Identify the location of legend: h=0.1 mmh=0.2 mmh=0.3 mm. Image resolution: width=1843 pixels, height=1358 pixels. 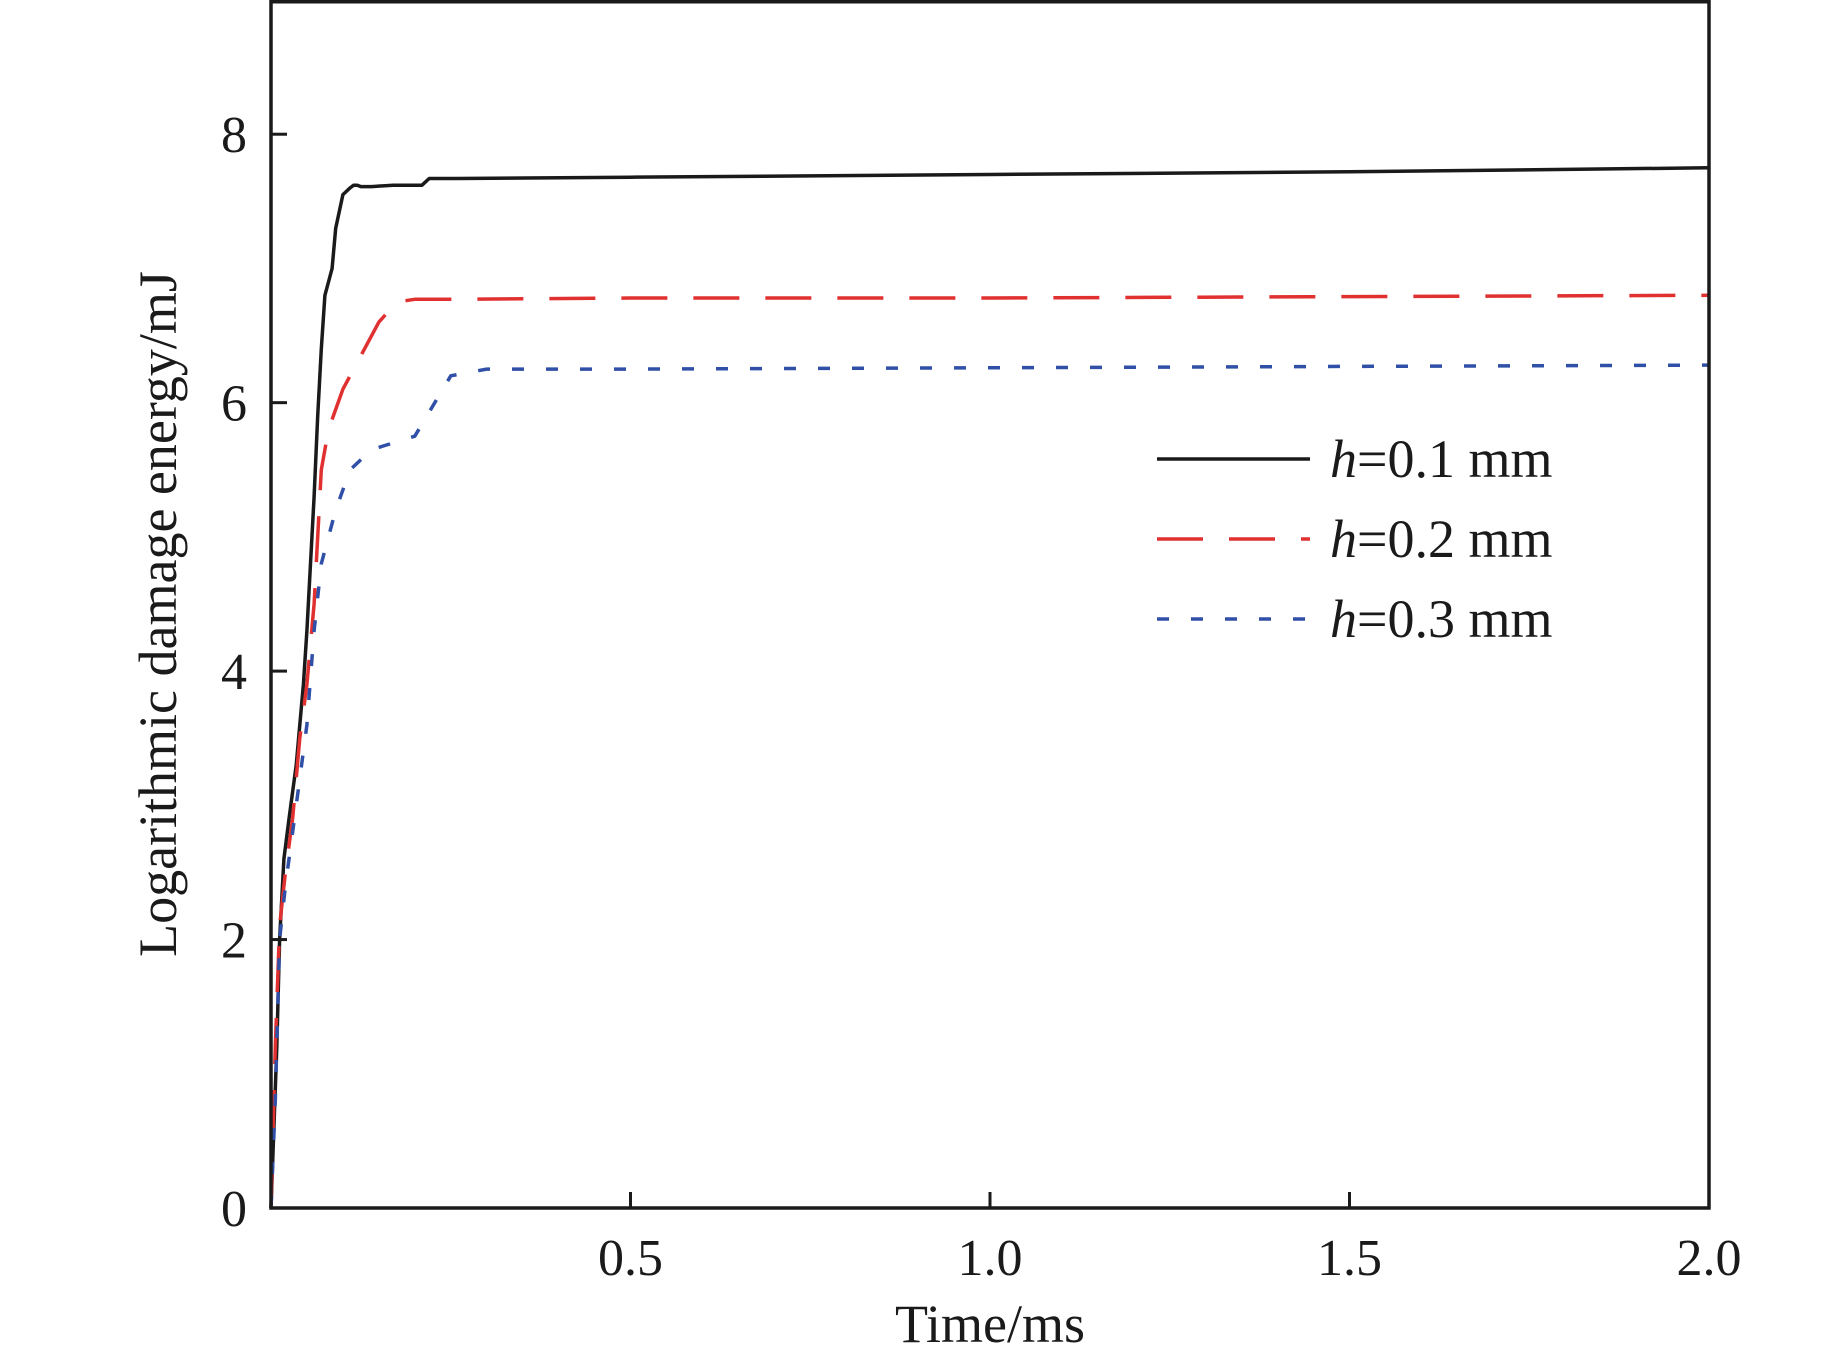
(1354, 539).